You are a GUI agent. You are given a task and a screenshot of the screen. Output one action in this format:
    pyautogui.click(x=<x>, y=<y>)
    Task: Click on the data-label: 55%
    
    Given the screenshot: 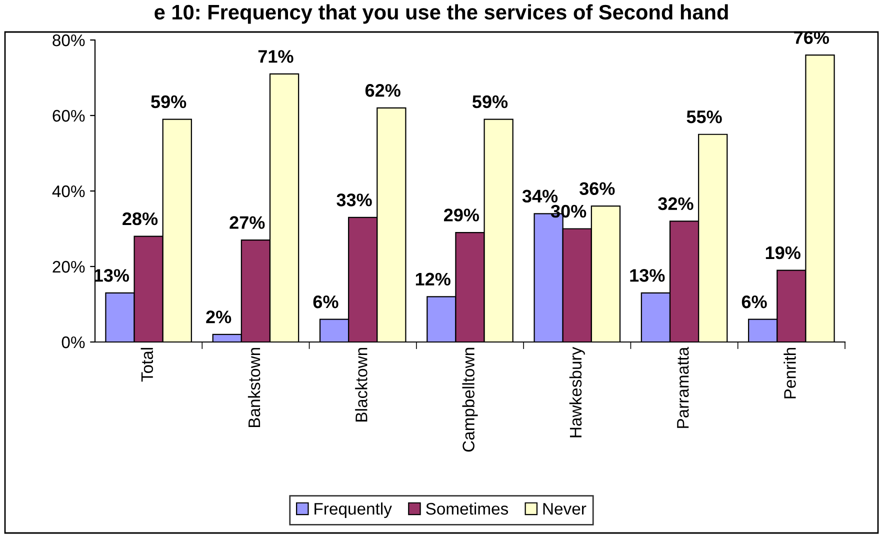 What is the action you would take?
    pyautogui.click(x=704, y=117)
    